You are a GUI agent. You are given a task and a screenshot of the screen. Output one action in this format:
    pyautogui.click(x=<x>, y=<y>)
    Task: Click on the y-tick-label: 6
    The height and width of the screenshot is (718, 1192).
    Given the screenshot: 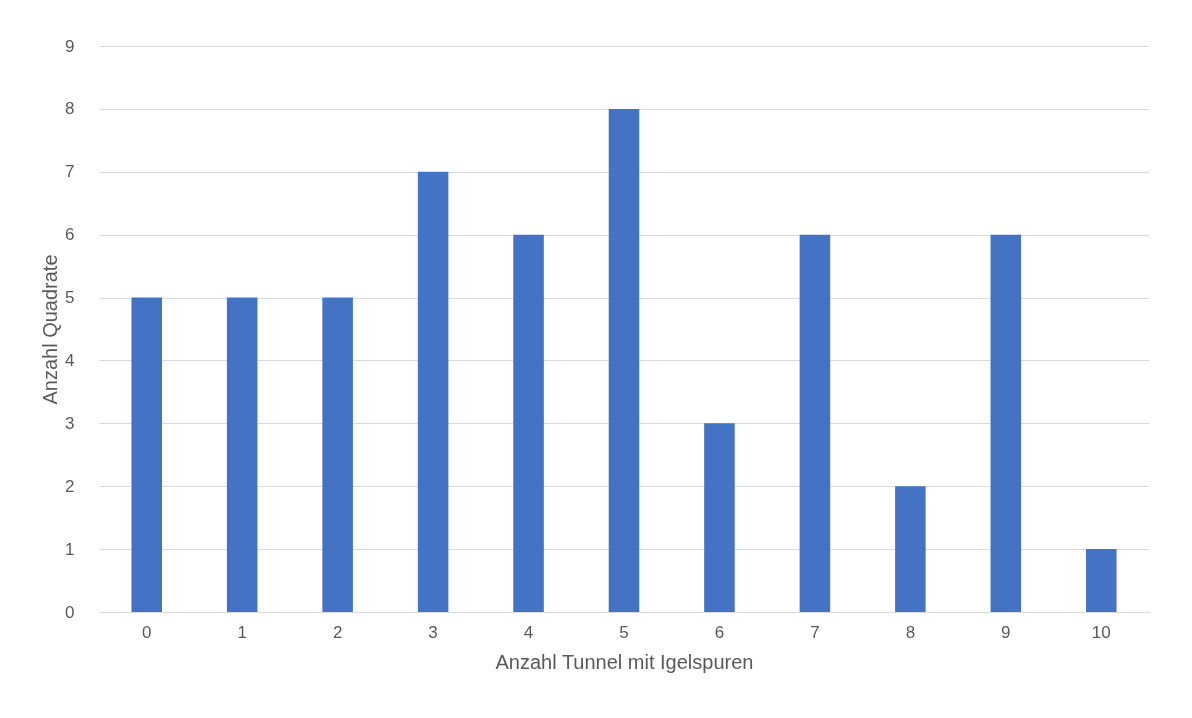 What is the action you would take?
    pyautogui.click(x=70, y=235)
    